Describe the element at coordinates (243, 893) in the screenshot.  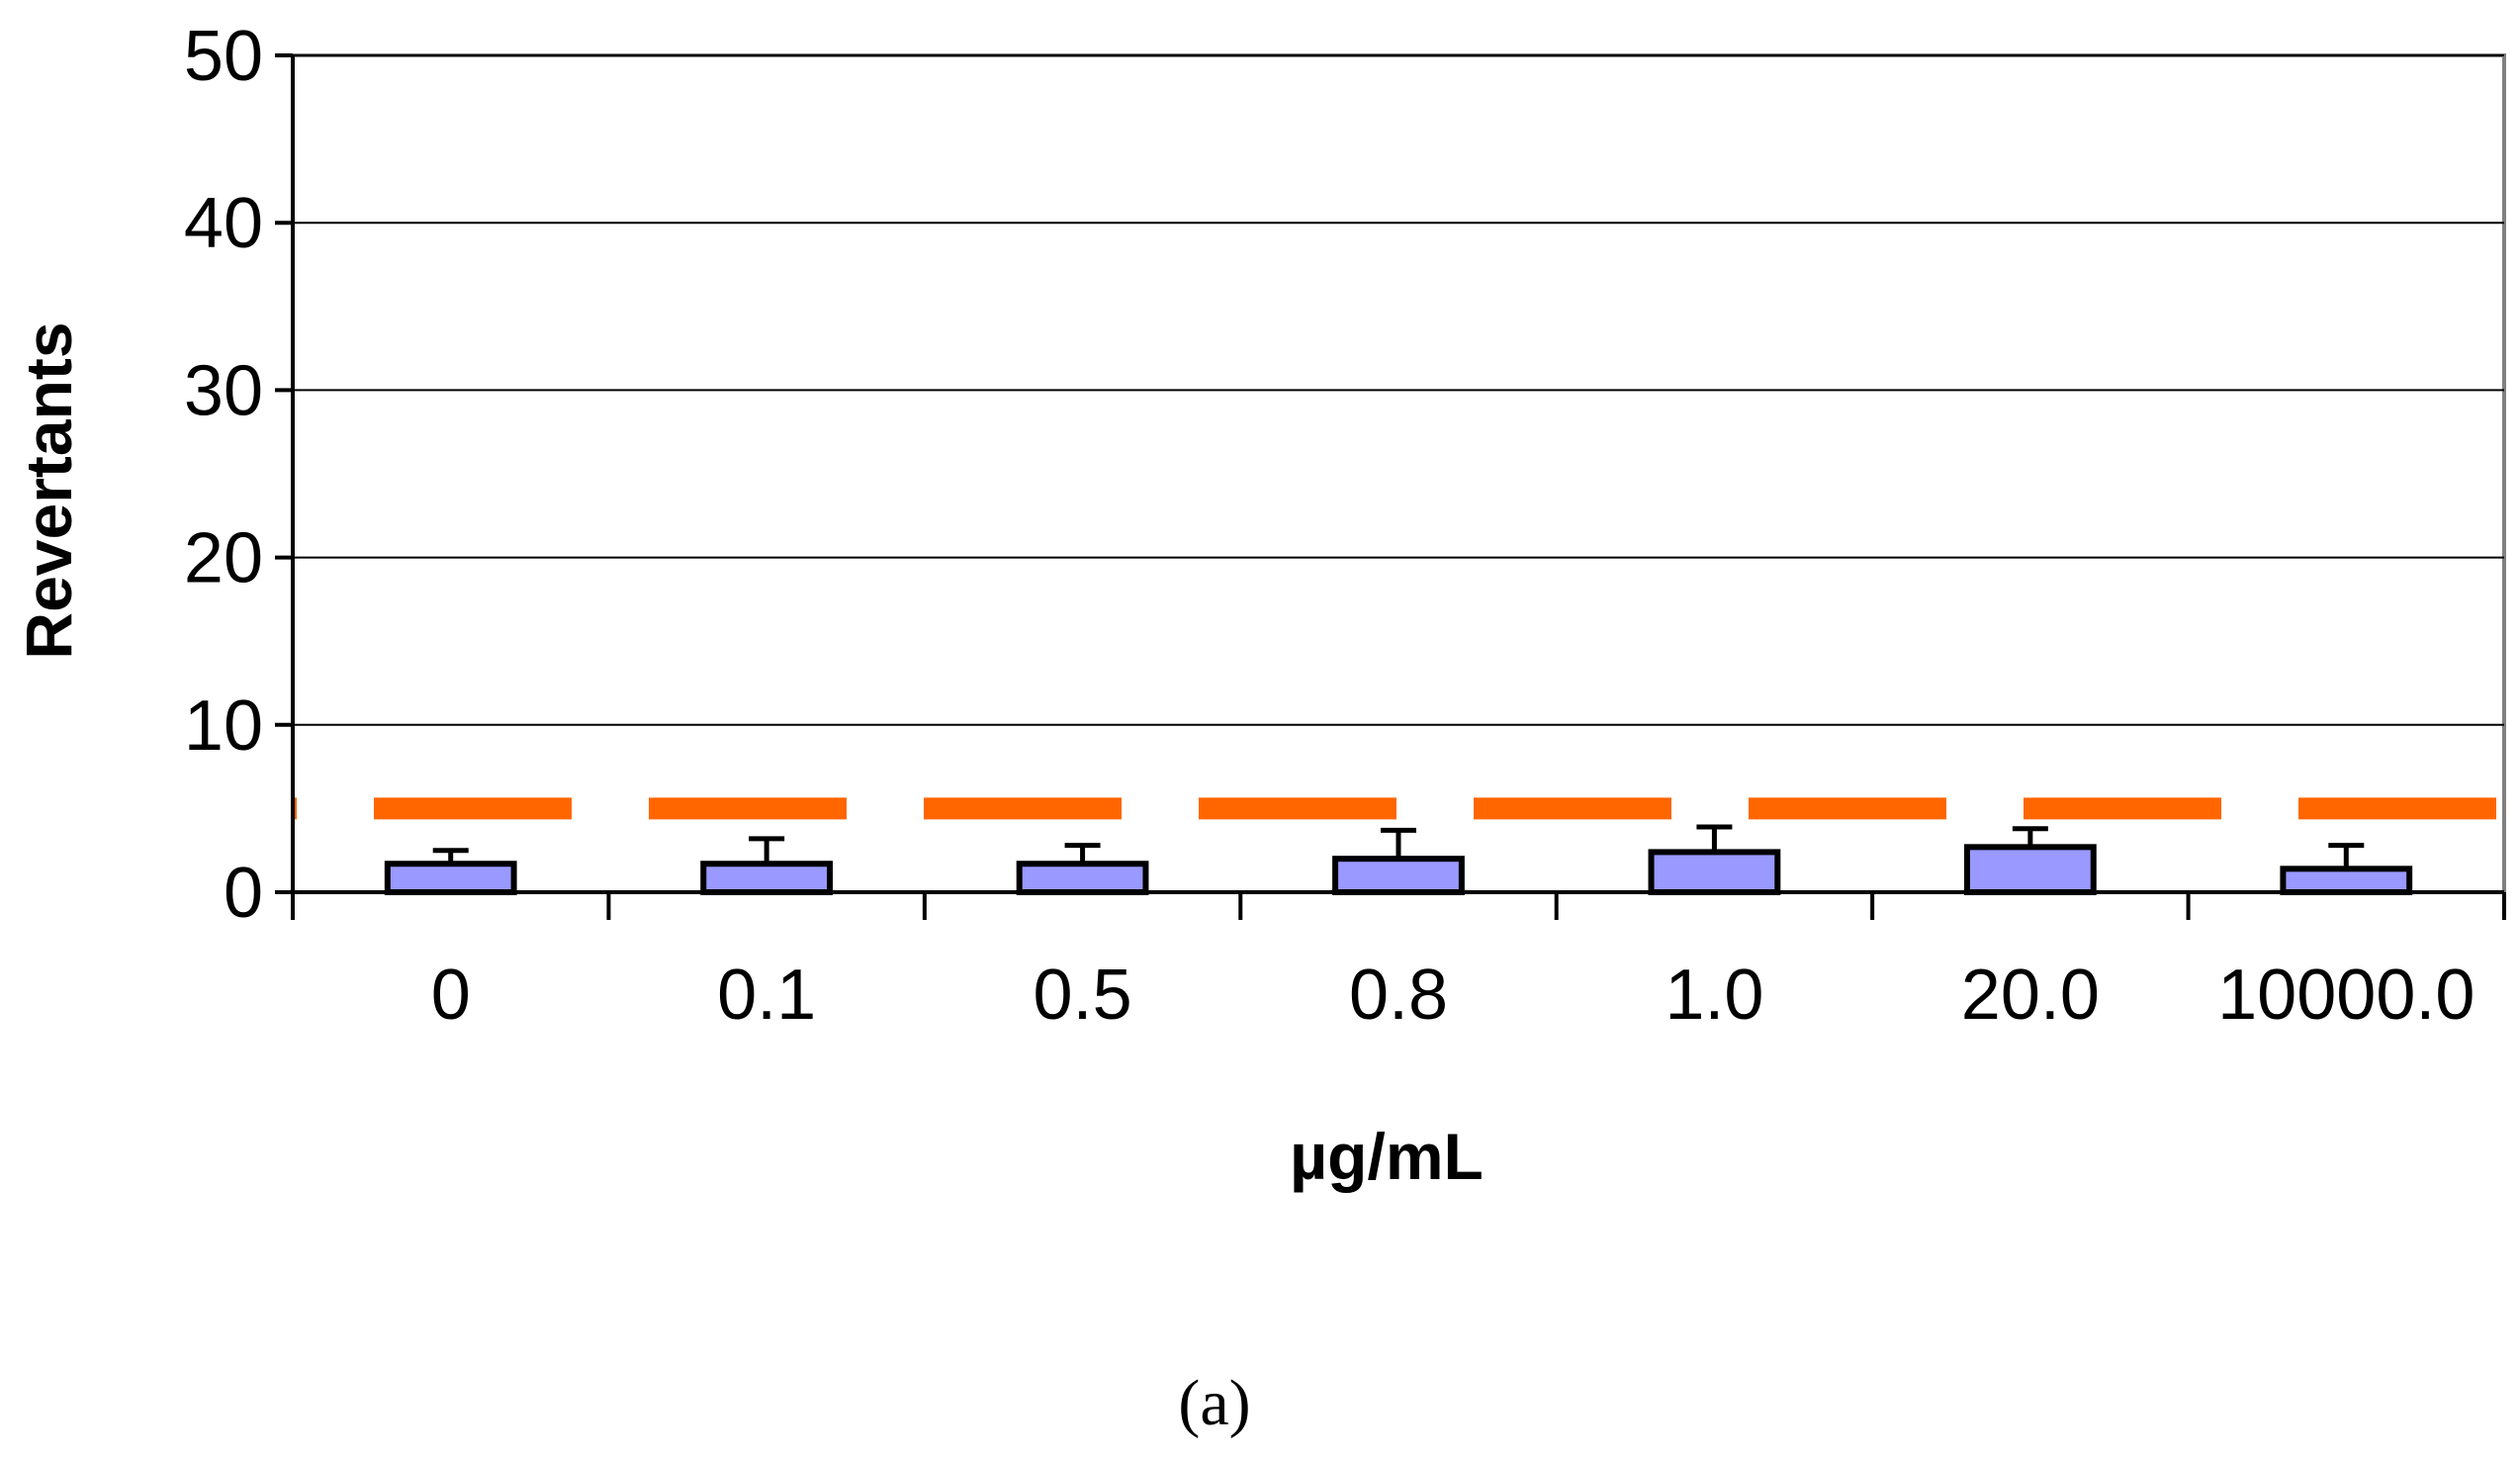
I see `y-tick-label: 0` at that location.